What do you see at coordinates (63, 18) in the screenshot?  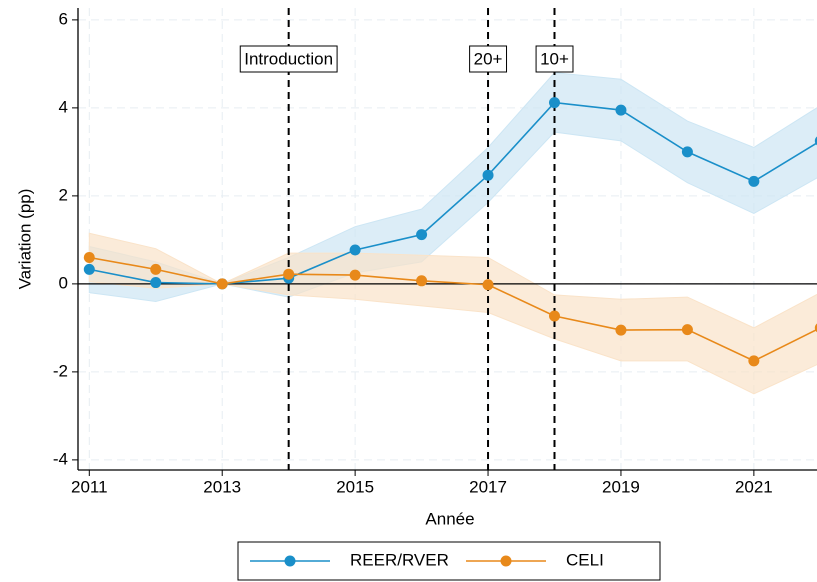 I see `y-tick-label: 6` at bounding box center [63, 18].